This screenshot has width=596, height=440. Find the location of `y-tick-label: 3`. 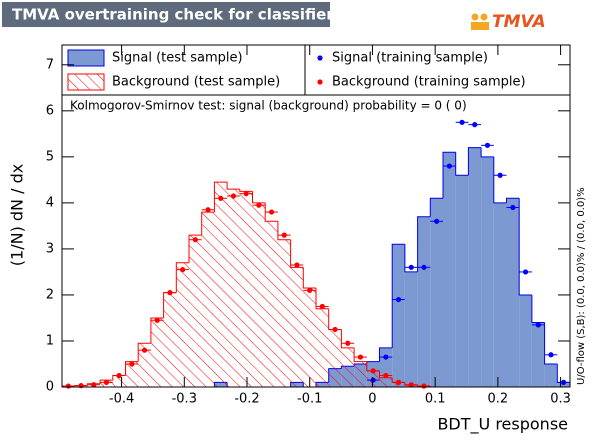

y-tick-label: 3 is located at coordinates (50, 248).